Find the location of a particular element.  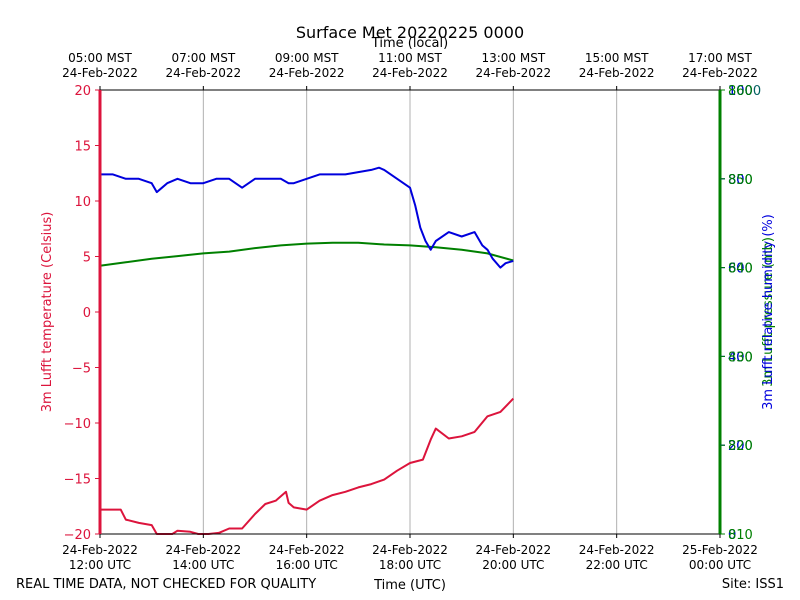

x-tick-label-time: 00:00 UTC is located at coordinates (720, 565).